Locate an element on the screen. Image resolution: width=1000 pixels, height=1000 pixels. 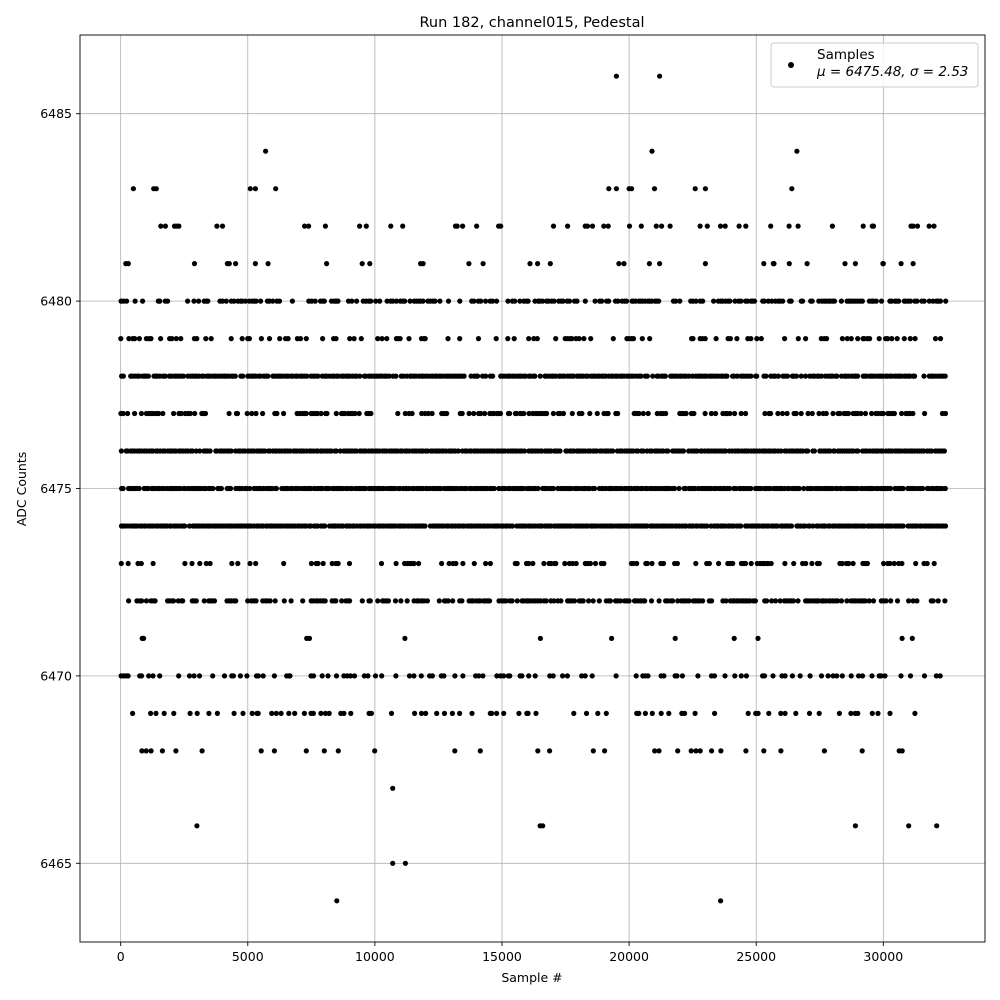
legend-box is located at coordinates (874, 65).